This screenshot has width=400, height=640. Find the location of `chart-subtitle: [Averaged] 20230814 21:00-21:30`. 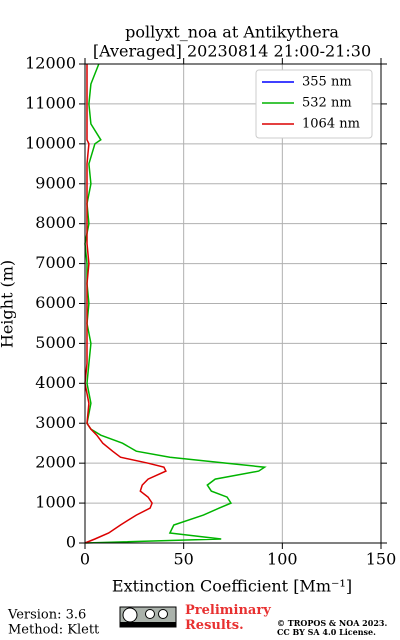

chart-subtitle: [Averaged] 20230814 21:00-21:30 is located at coordinates (232, 51).